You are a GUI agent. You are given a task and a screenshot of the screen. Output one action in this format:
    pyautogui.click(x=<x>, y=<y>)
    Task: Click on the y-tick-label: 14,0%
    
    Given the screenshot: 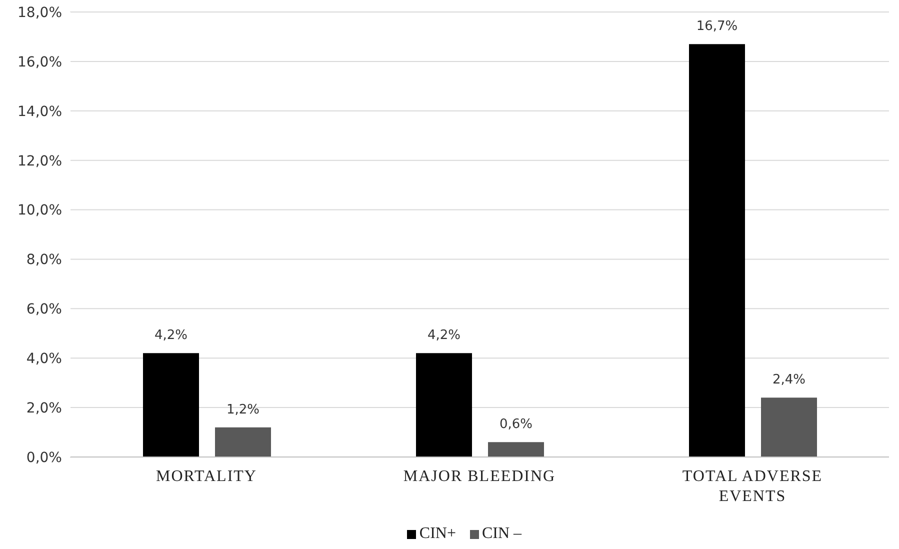 What is the action you would take?
    pyautogui.click(x=40, y=112)
    